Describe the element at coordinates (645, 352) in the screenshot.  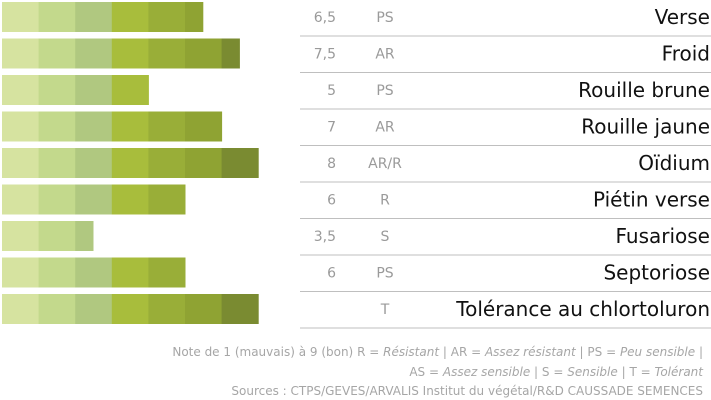
I see `legend-item: PS = Peu sensible |` at that location.